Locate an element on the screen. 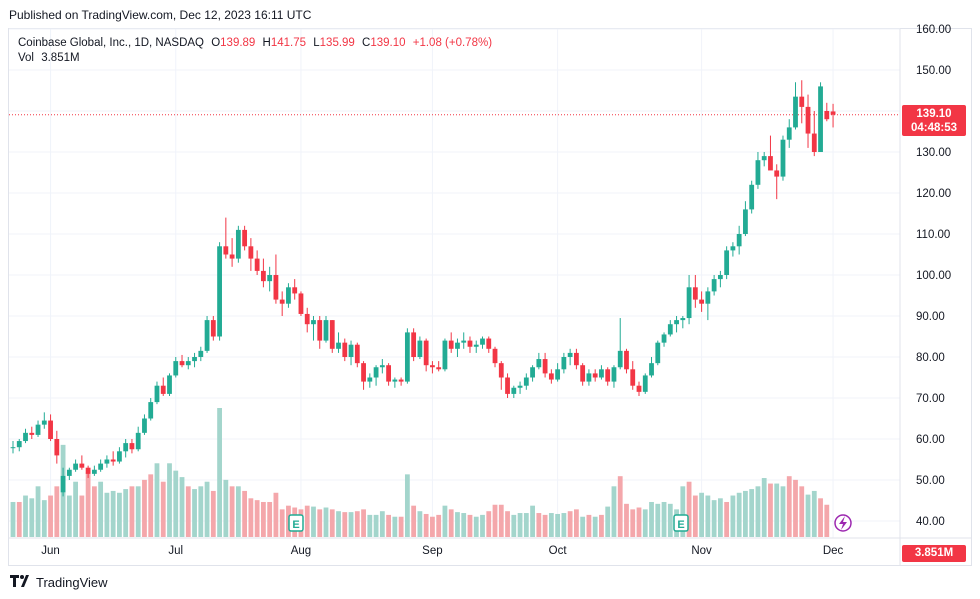  x-tick-label: Sep is located at coordinates (432, 551).